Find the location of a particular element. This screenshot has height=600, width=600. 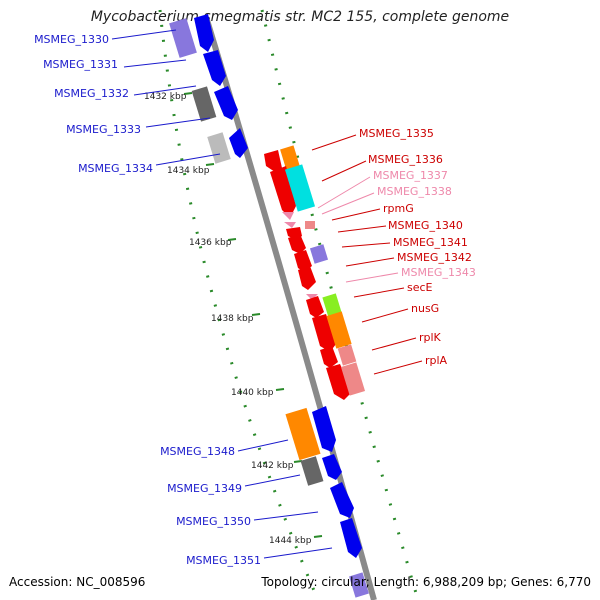

gene-label: rplA is located at coordinates (436, 360).